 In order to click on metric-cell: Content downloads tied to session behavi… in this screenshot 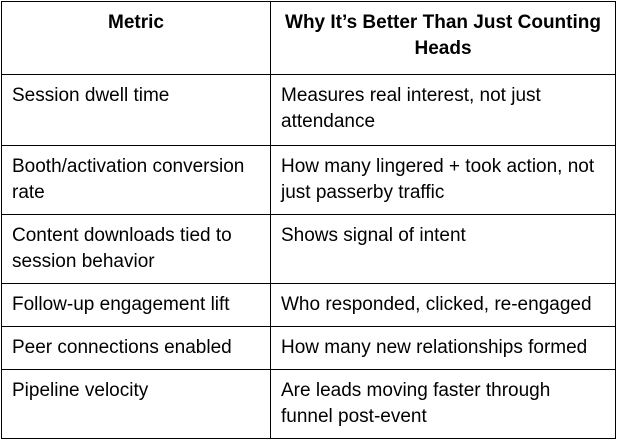, I will do `click(136, 249)`.